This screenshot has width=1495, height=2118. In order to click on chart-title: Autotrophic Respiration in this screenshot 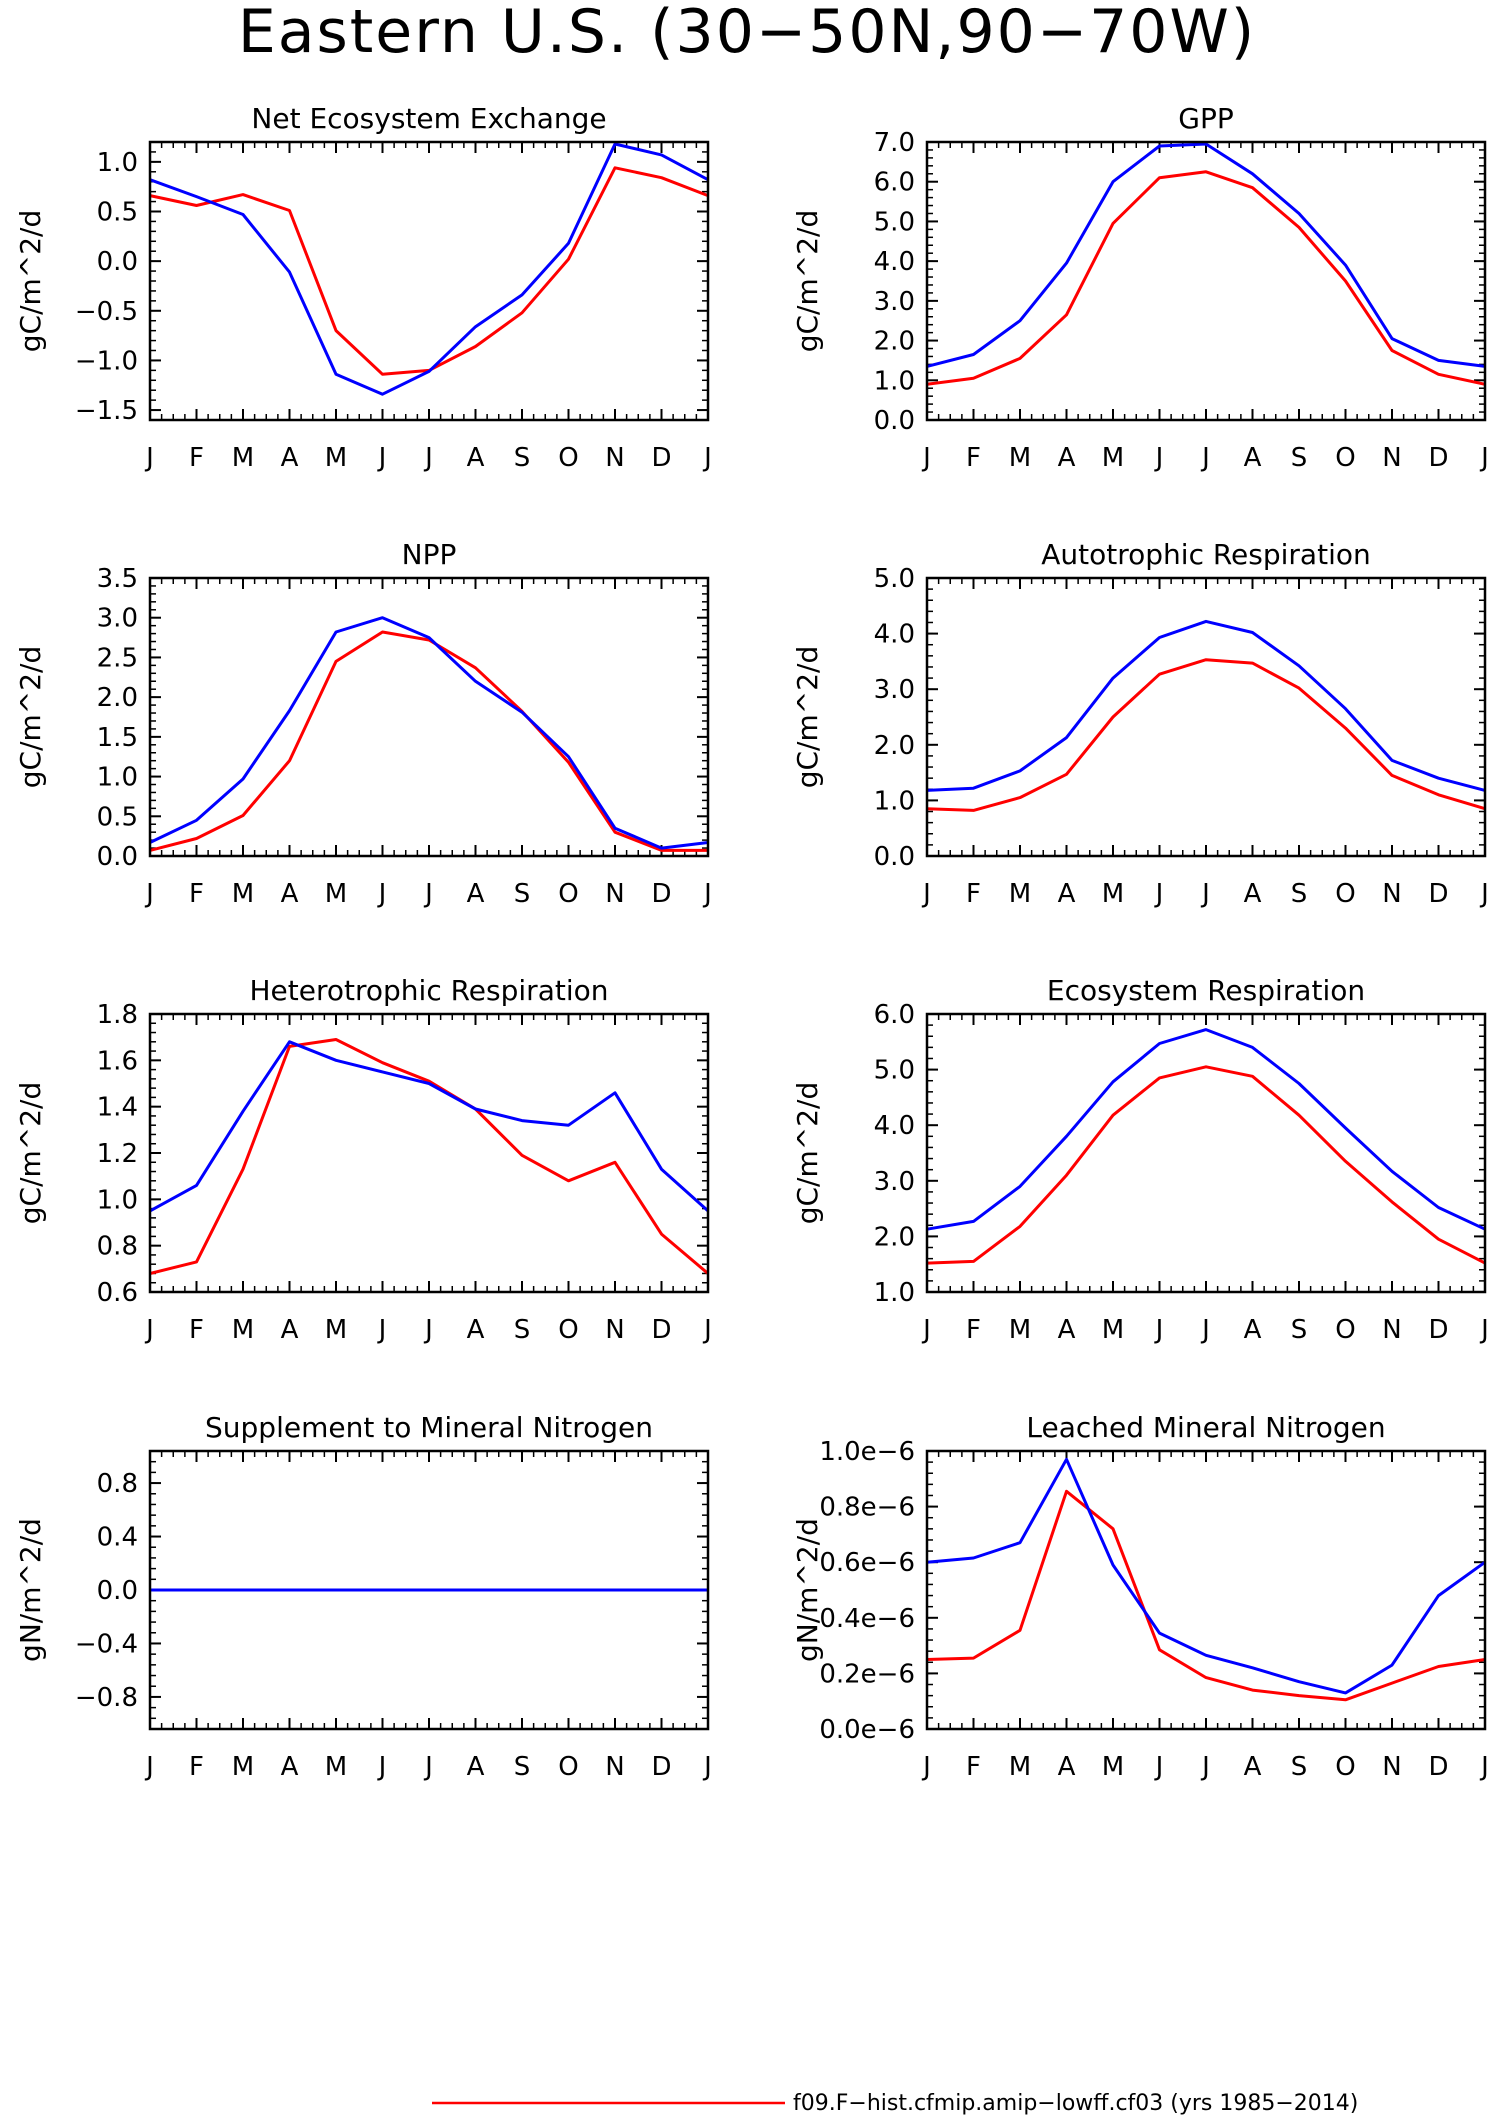, I will do `click(1205, 554)`.